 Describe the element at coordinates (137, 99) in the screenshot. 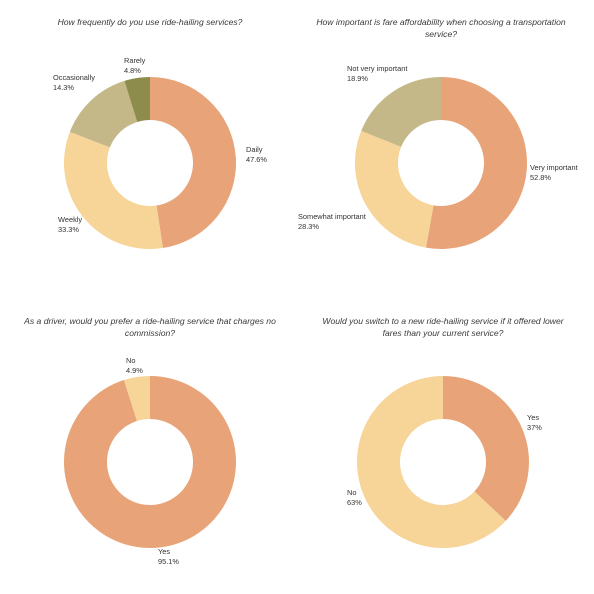

I see `slice-rarely` at that location.